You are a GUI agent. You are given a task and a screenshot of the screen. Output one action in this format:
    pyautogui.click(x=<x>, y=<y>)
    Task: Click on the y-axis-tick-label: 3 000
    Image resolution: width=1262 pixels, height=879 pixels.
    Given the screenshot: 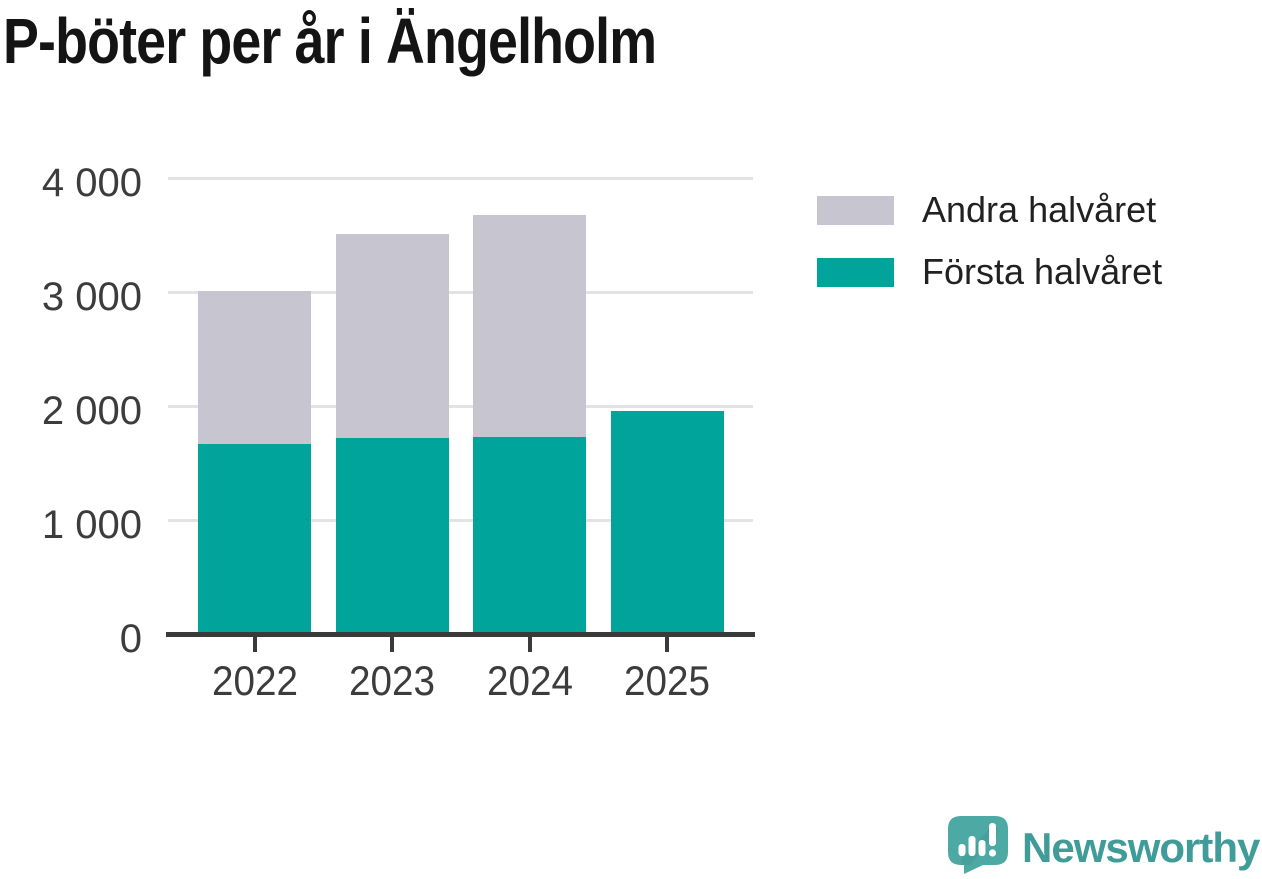 What is the action you would take?
    pyautogui.click(x=91, y=297)
    